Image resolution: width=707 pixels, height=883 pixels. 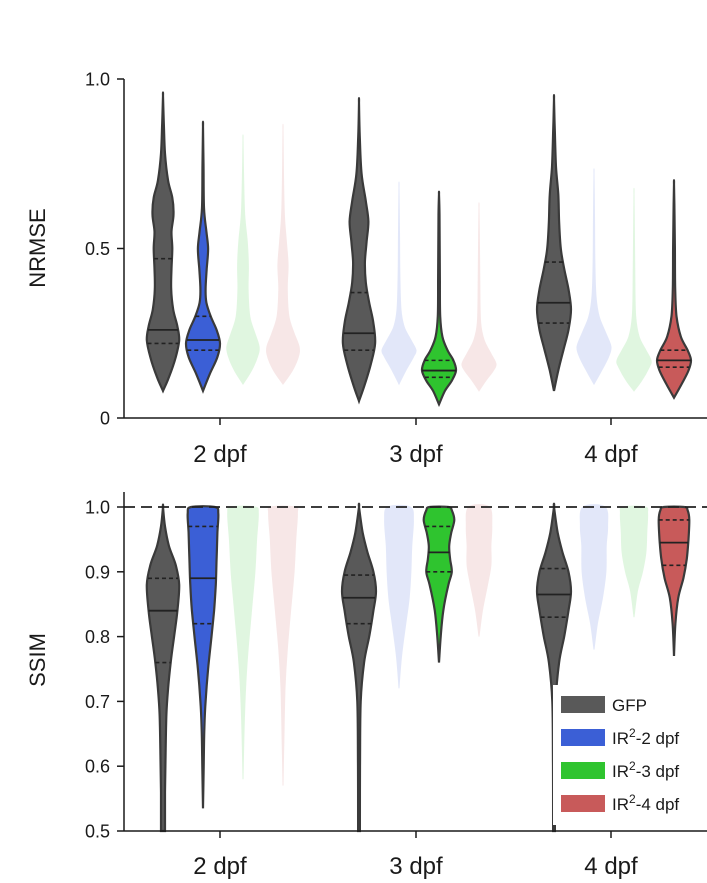 I want to click on nrmse-x-ticks: 2 dpf 3 dpf 4 dpf, so click(x=415, y=443).